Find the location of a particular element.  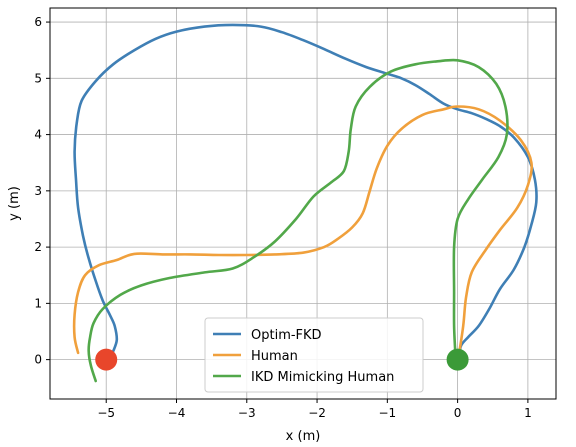

x-tick-label: 1 is located at coordinates (528, 413).